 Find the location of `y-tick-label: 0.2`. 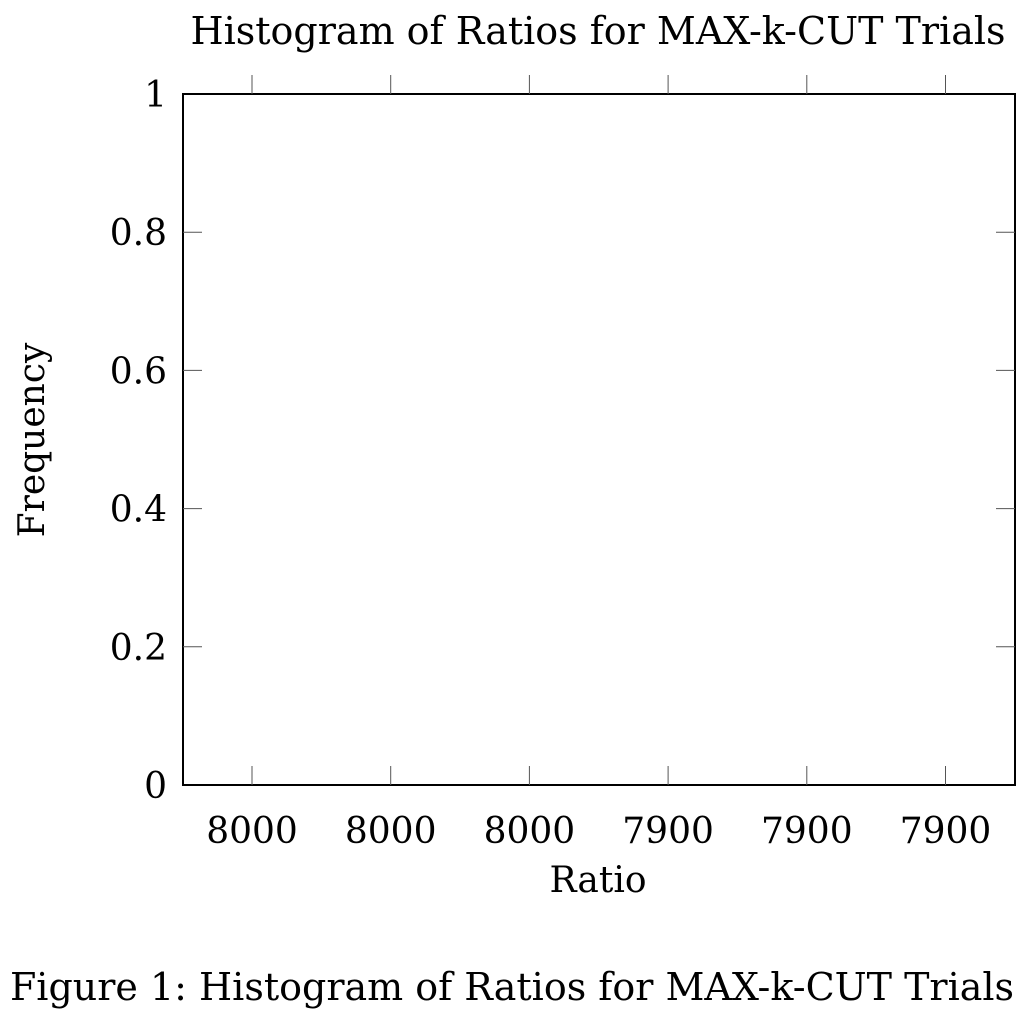

y-tick-label: 0.2 is located at coordinates (138, 648).